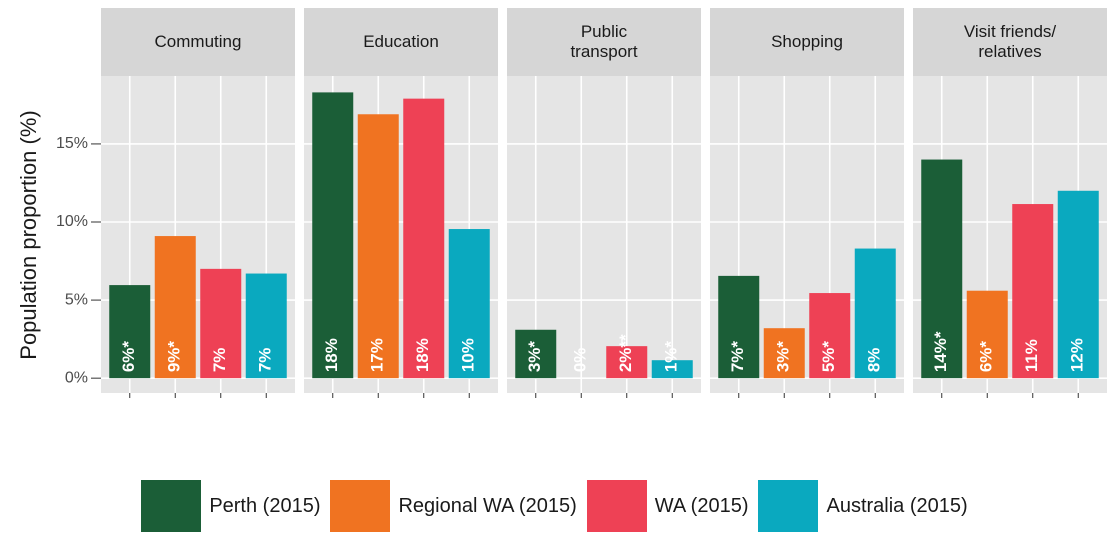  Describe the element at coordinates (701, 505) in the screenshot. I see `legend-label: WA (2015)` at that location.